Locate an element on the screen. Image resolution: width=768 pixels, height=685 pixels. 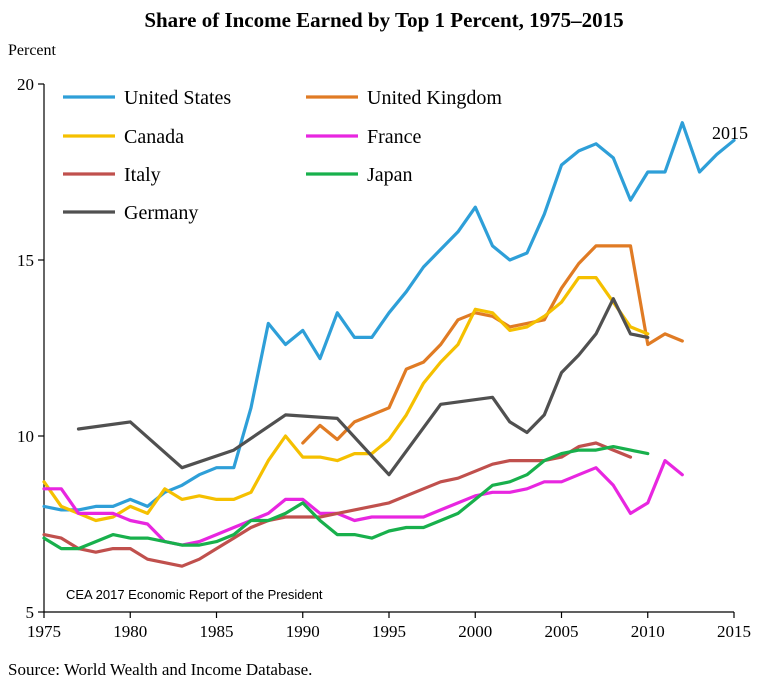
legend-label-japan: Japan is located at coordinates (390, 175).